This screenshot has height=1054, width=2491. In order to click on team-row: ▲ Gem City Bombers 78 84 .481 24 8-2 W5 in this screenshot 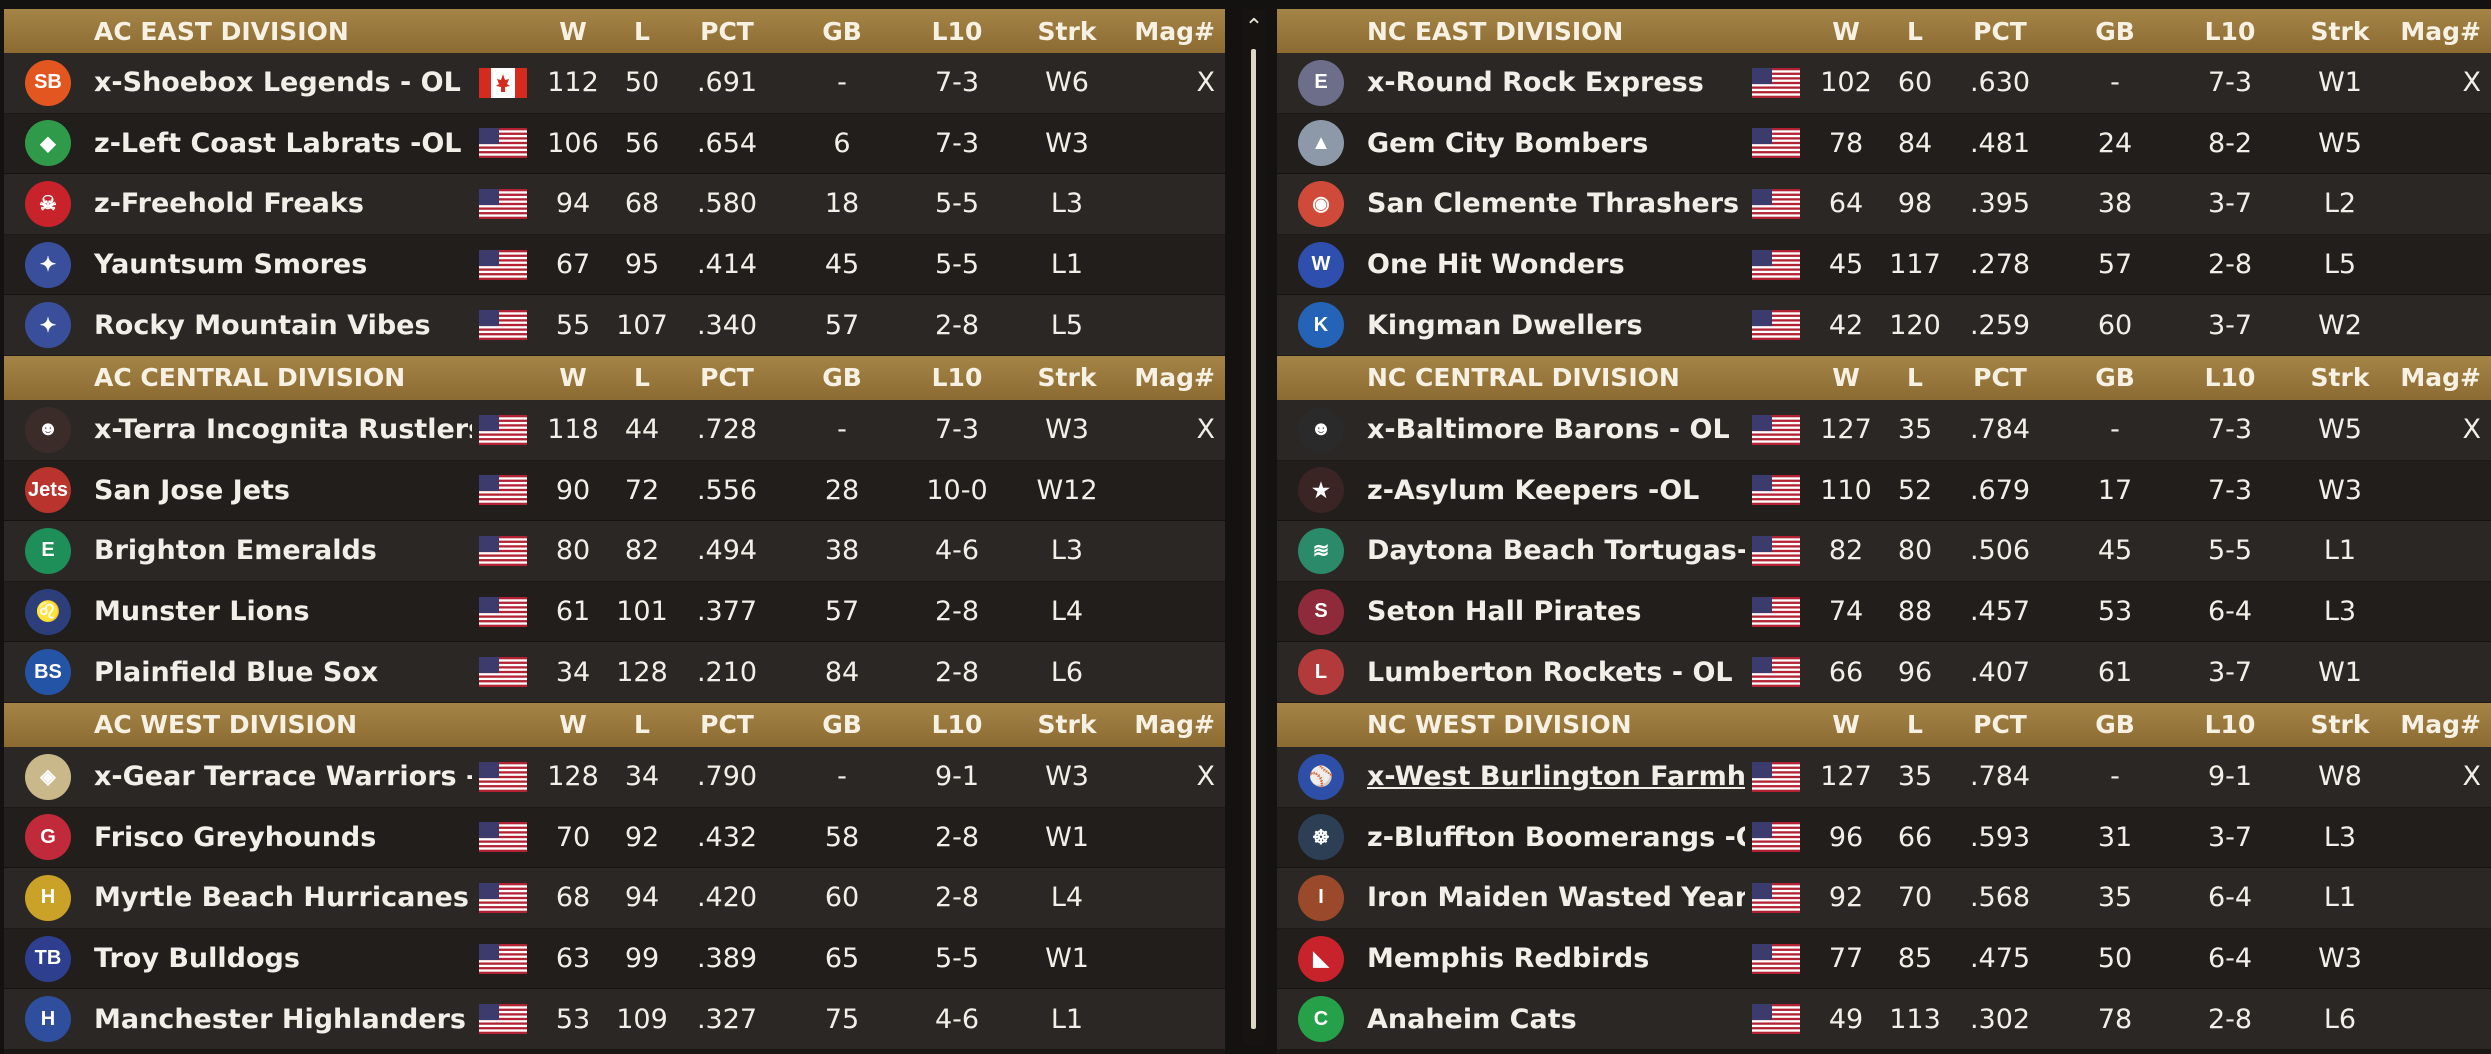, I will do `click(1884, 144)`.